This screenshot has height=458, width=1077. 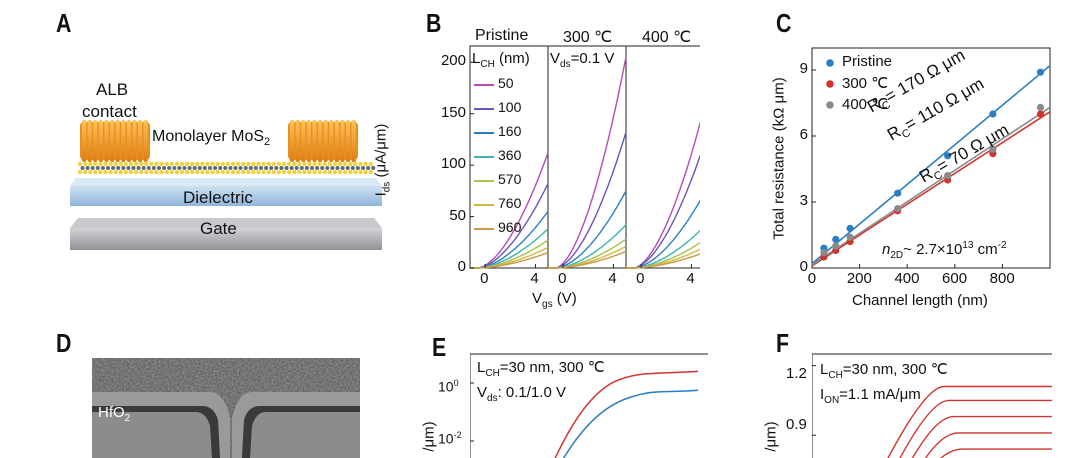 I want to click on chart-b-ylabel: Ids (μA/μm), so click(x=382, y=160).